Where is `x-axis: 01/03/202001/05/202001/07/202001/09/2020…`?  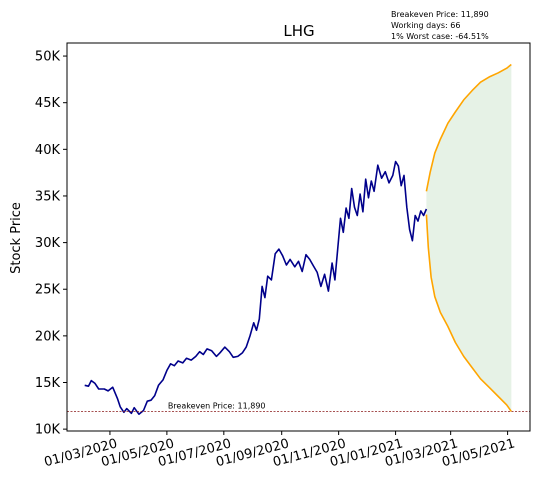
x-axis: 01/03/202001/05/202001/07/202001/09/2020… is located at coordinates (280, 450).